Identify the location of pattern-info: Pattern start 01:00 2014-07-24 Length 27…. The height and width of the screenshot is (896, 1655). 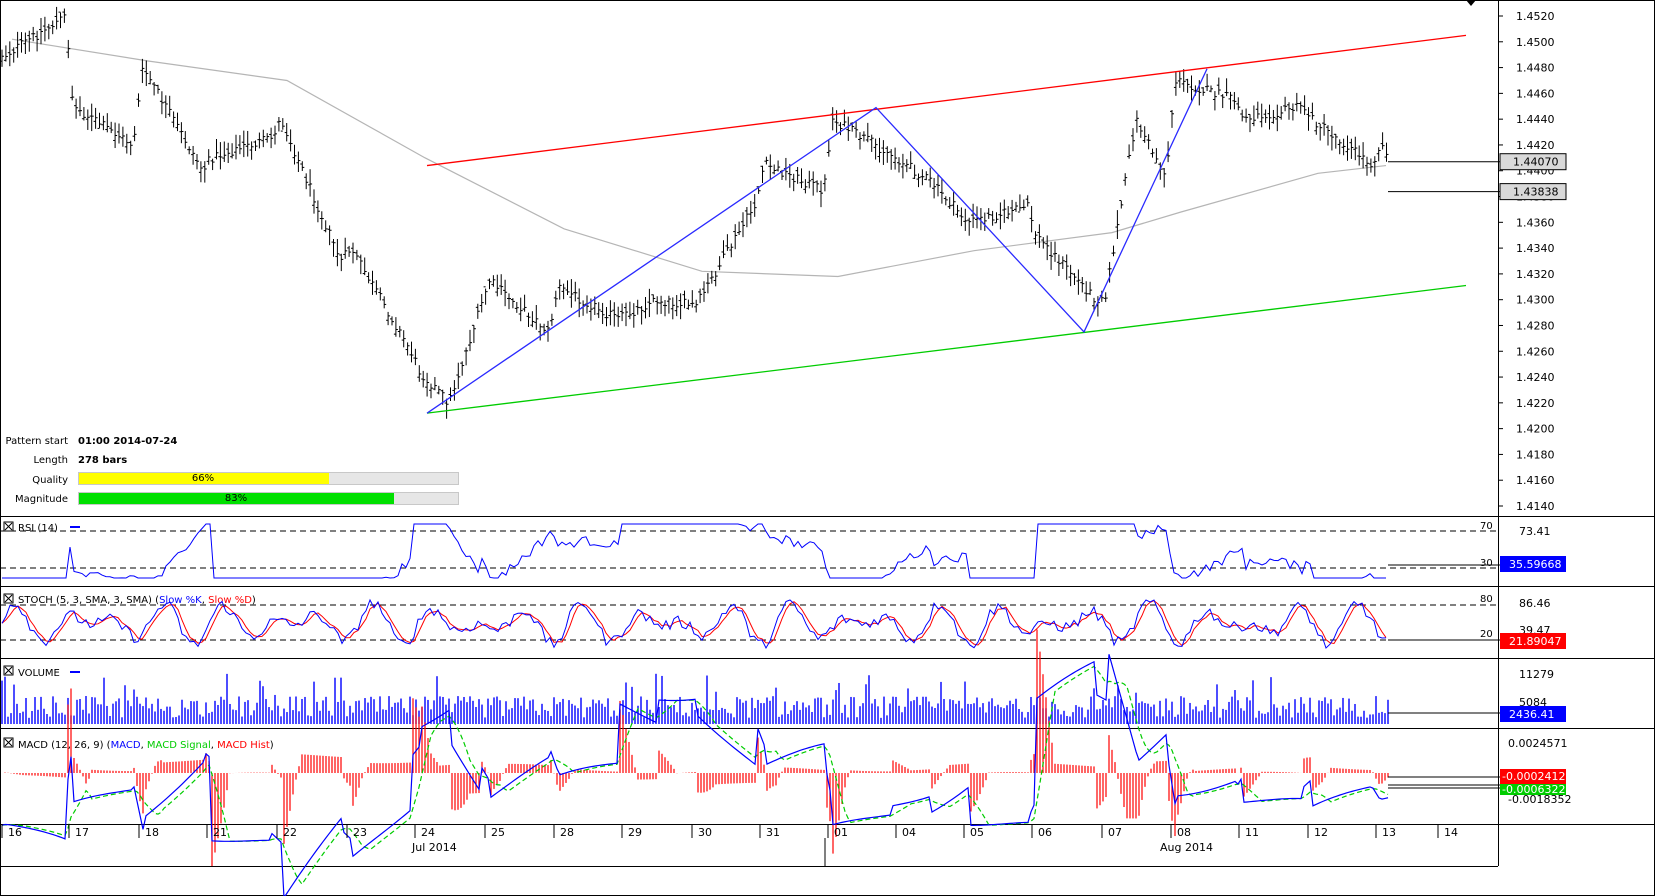
(235, 474).